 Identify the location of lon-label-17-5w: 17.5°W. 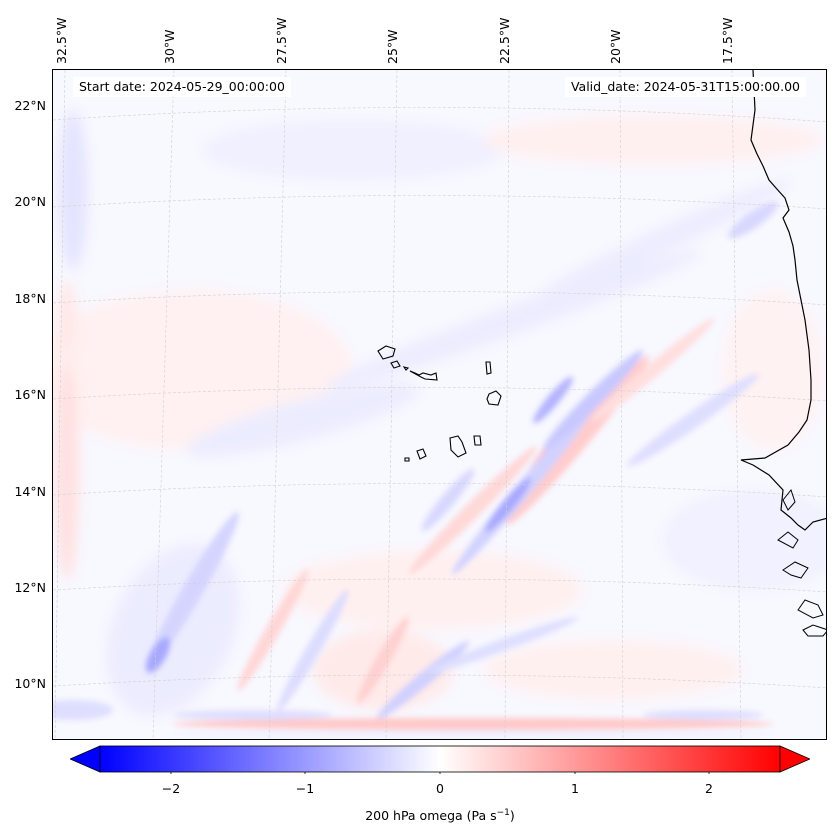
(727, 40).